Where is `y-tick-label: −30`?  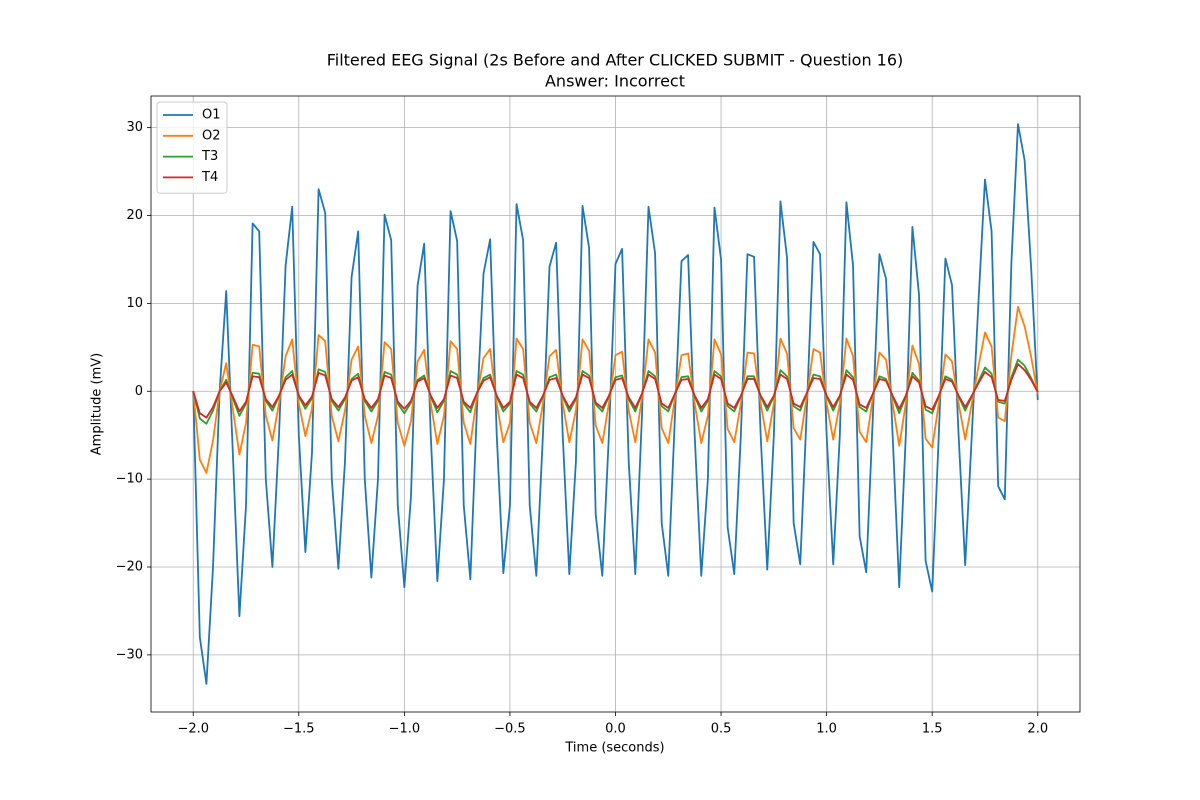 y-tick-label: −30 is located at coordinates (129, 654).